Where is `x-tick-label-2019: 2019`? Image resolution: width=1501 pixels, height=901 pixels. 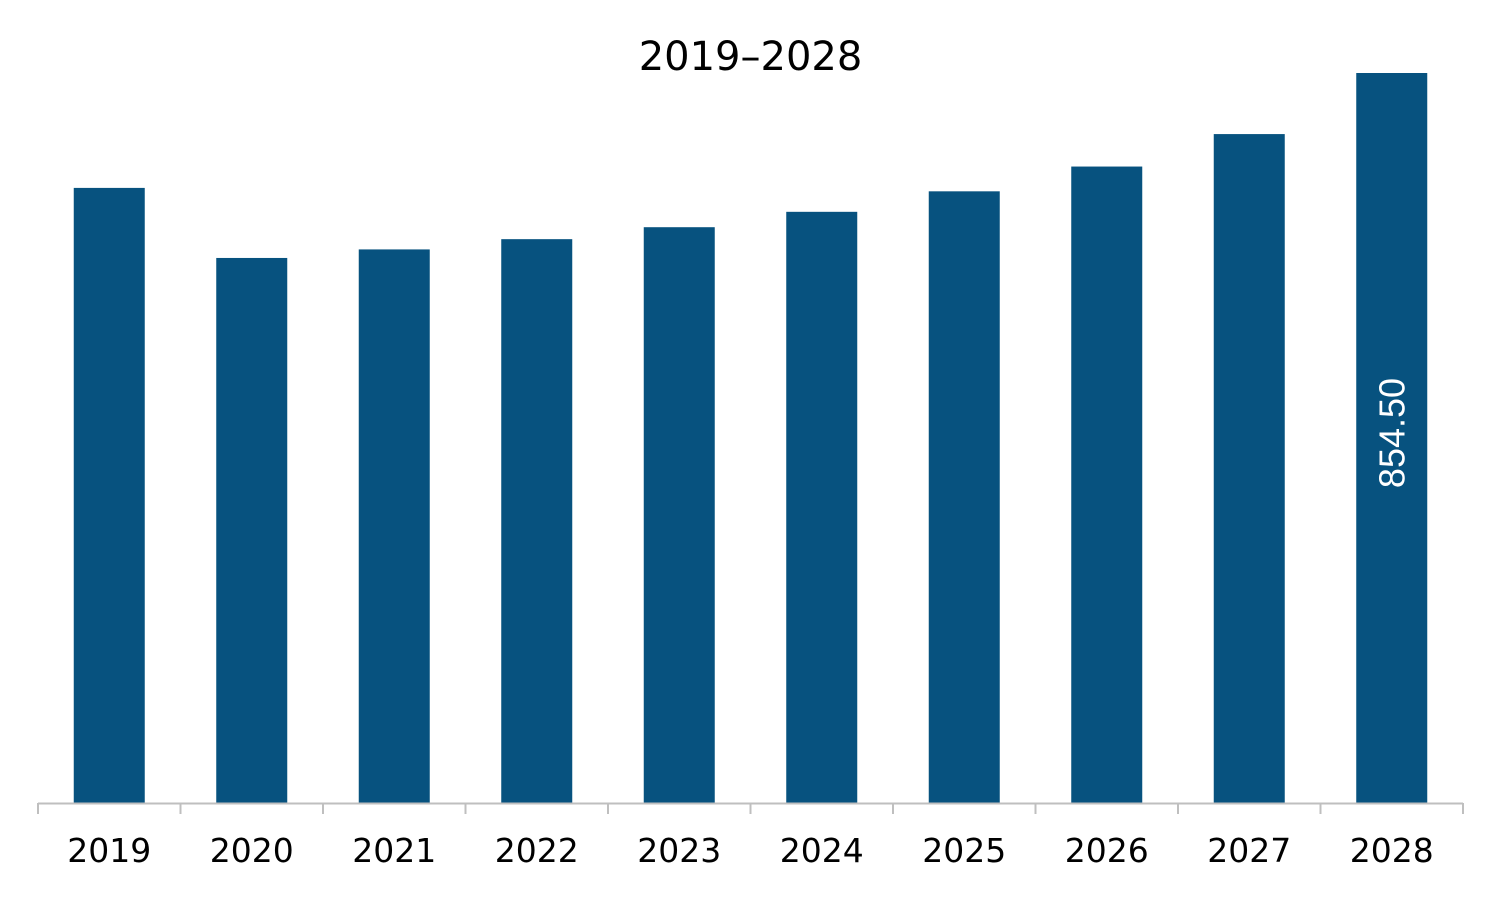 x-tick-label-2019: 2019 is located at coordinates (109, 850).